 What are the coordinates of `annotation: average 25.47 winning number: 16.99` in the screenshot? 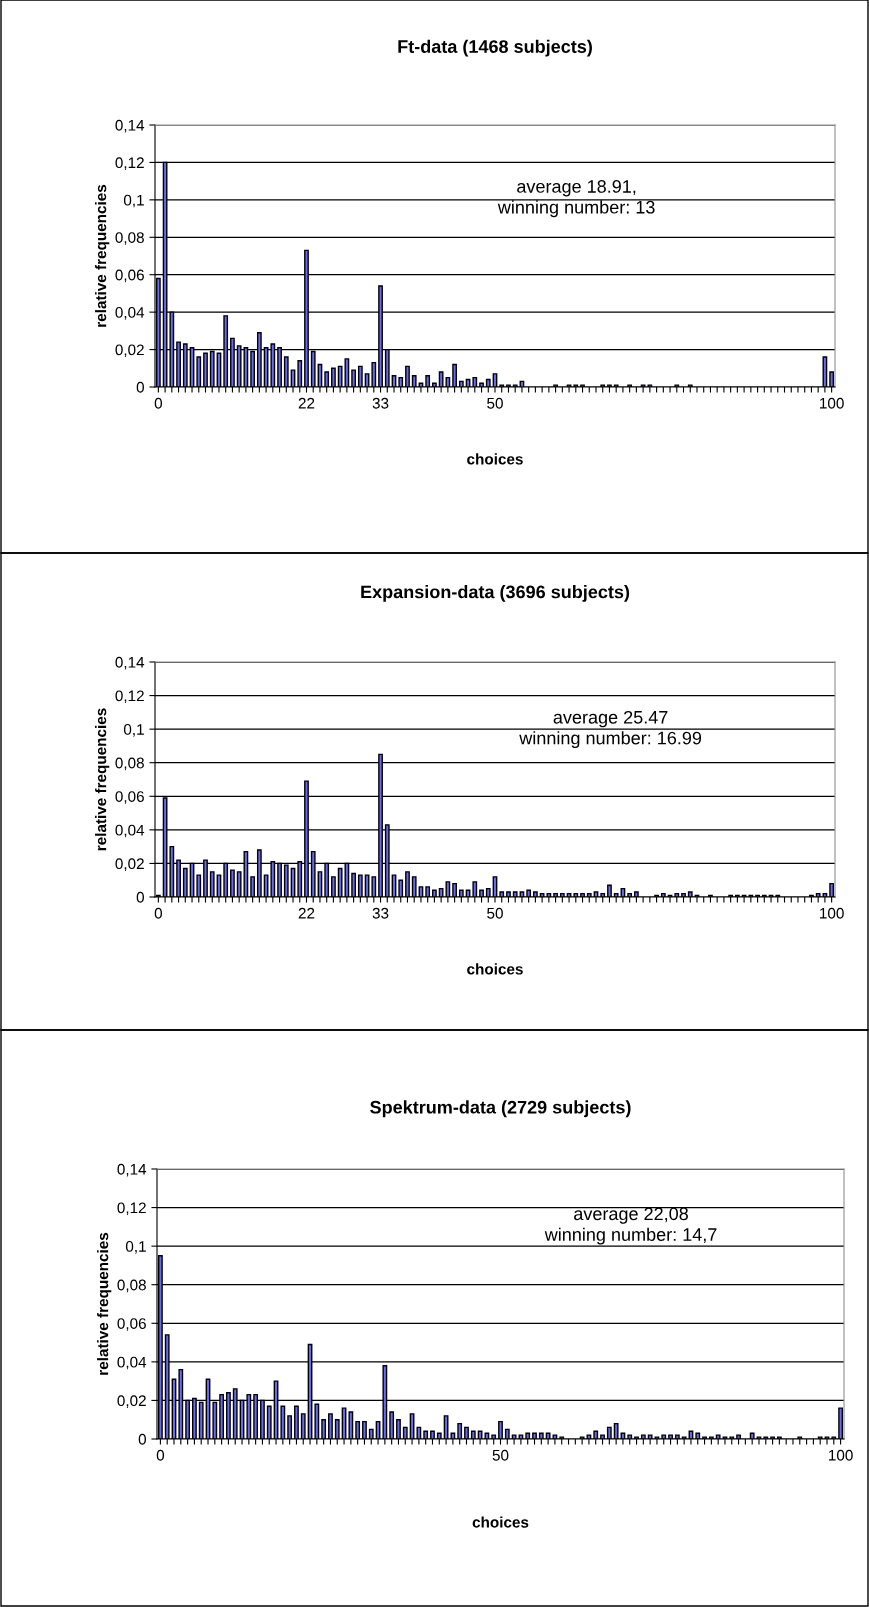 It's located at (610, 729).